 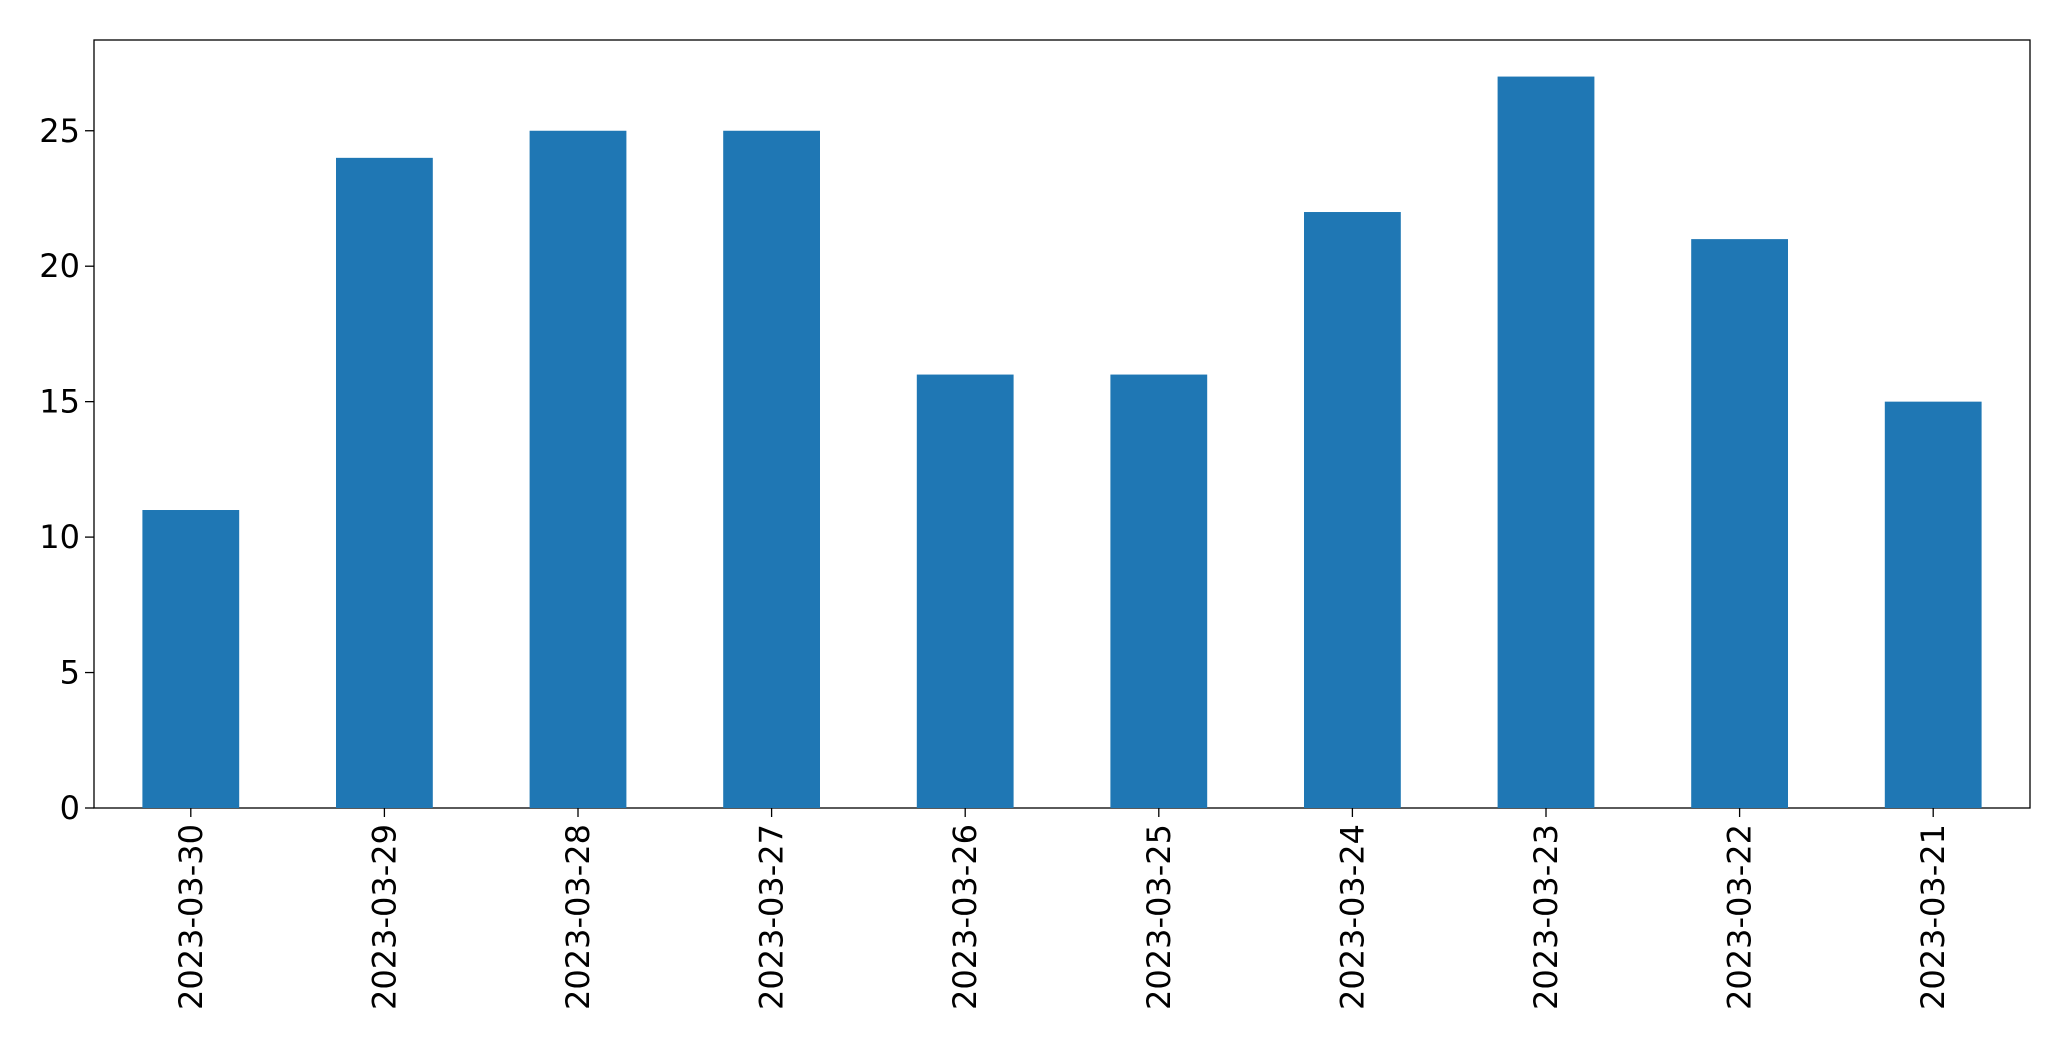 What do you see at coordinates (191, 917) in the screenshot?
I see `x-tick-label: 2023-03-30` at bounding box center [191, 917].